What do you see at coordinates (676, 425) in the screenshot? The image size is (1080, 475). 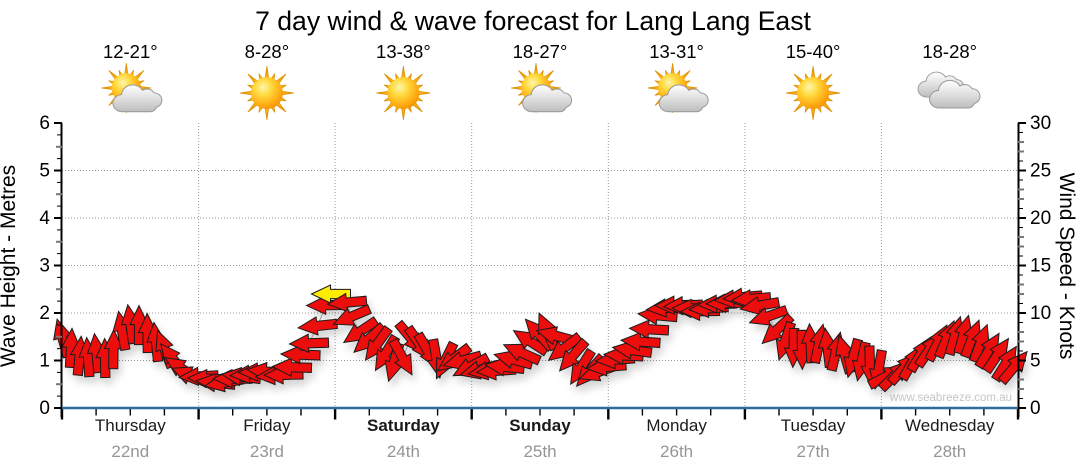 I see `svg-text: Monday` at bounding box center [676, 425].